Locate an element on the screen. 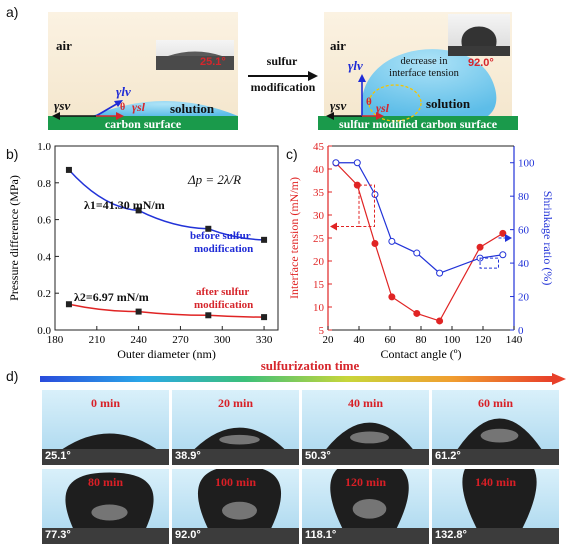 This screenshot has height=553, width=576. contact-angle-photo: 100 min 92.0° is located at coordinates (235, 506).